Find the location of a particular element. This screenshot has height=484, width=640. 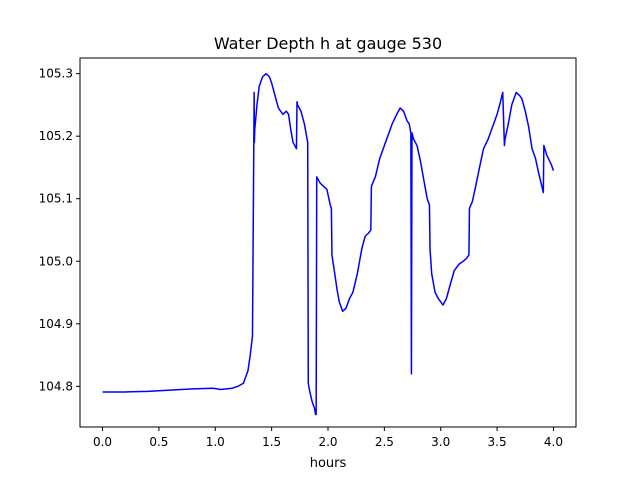

y-tick-label: 105.0 is located at coordinates (56, 261).